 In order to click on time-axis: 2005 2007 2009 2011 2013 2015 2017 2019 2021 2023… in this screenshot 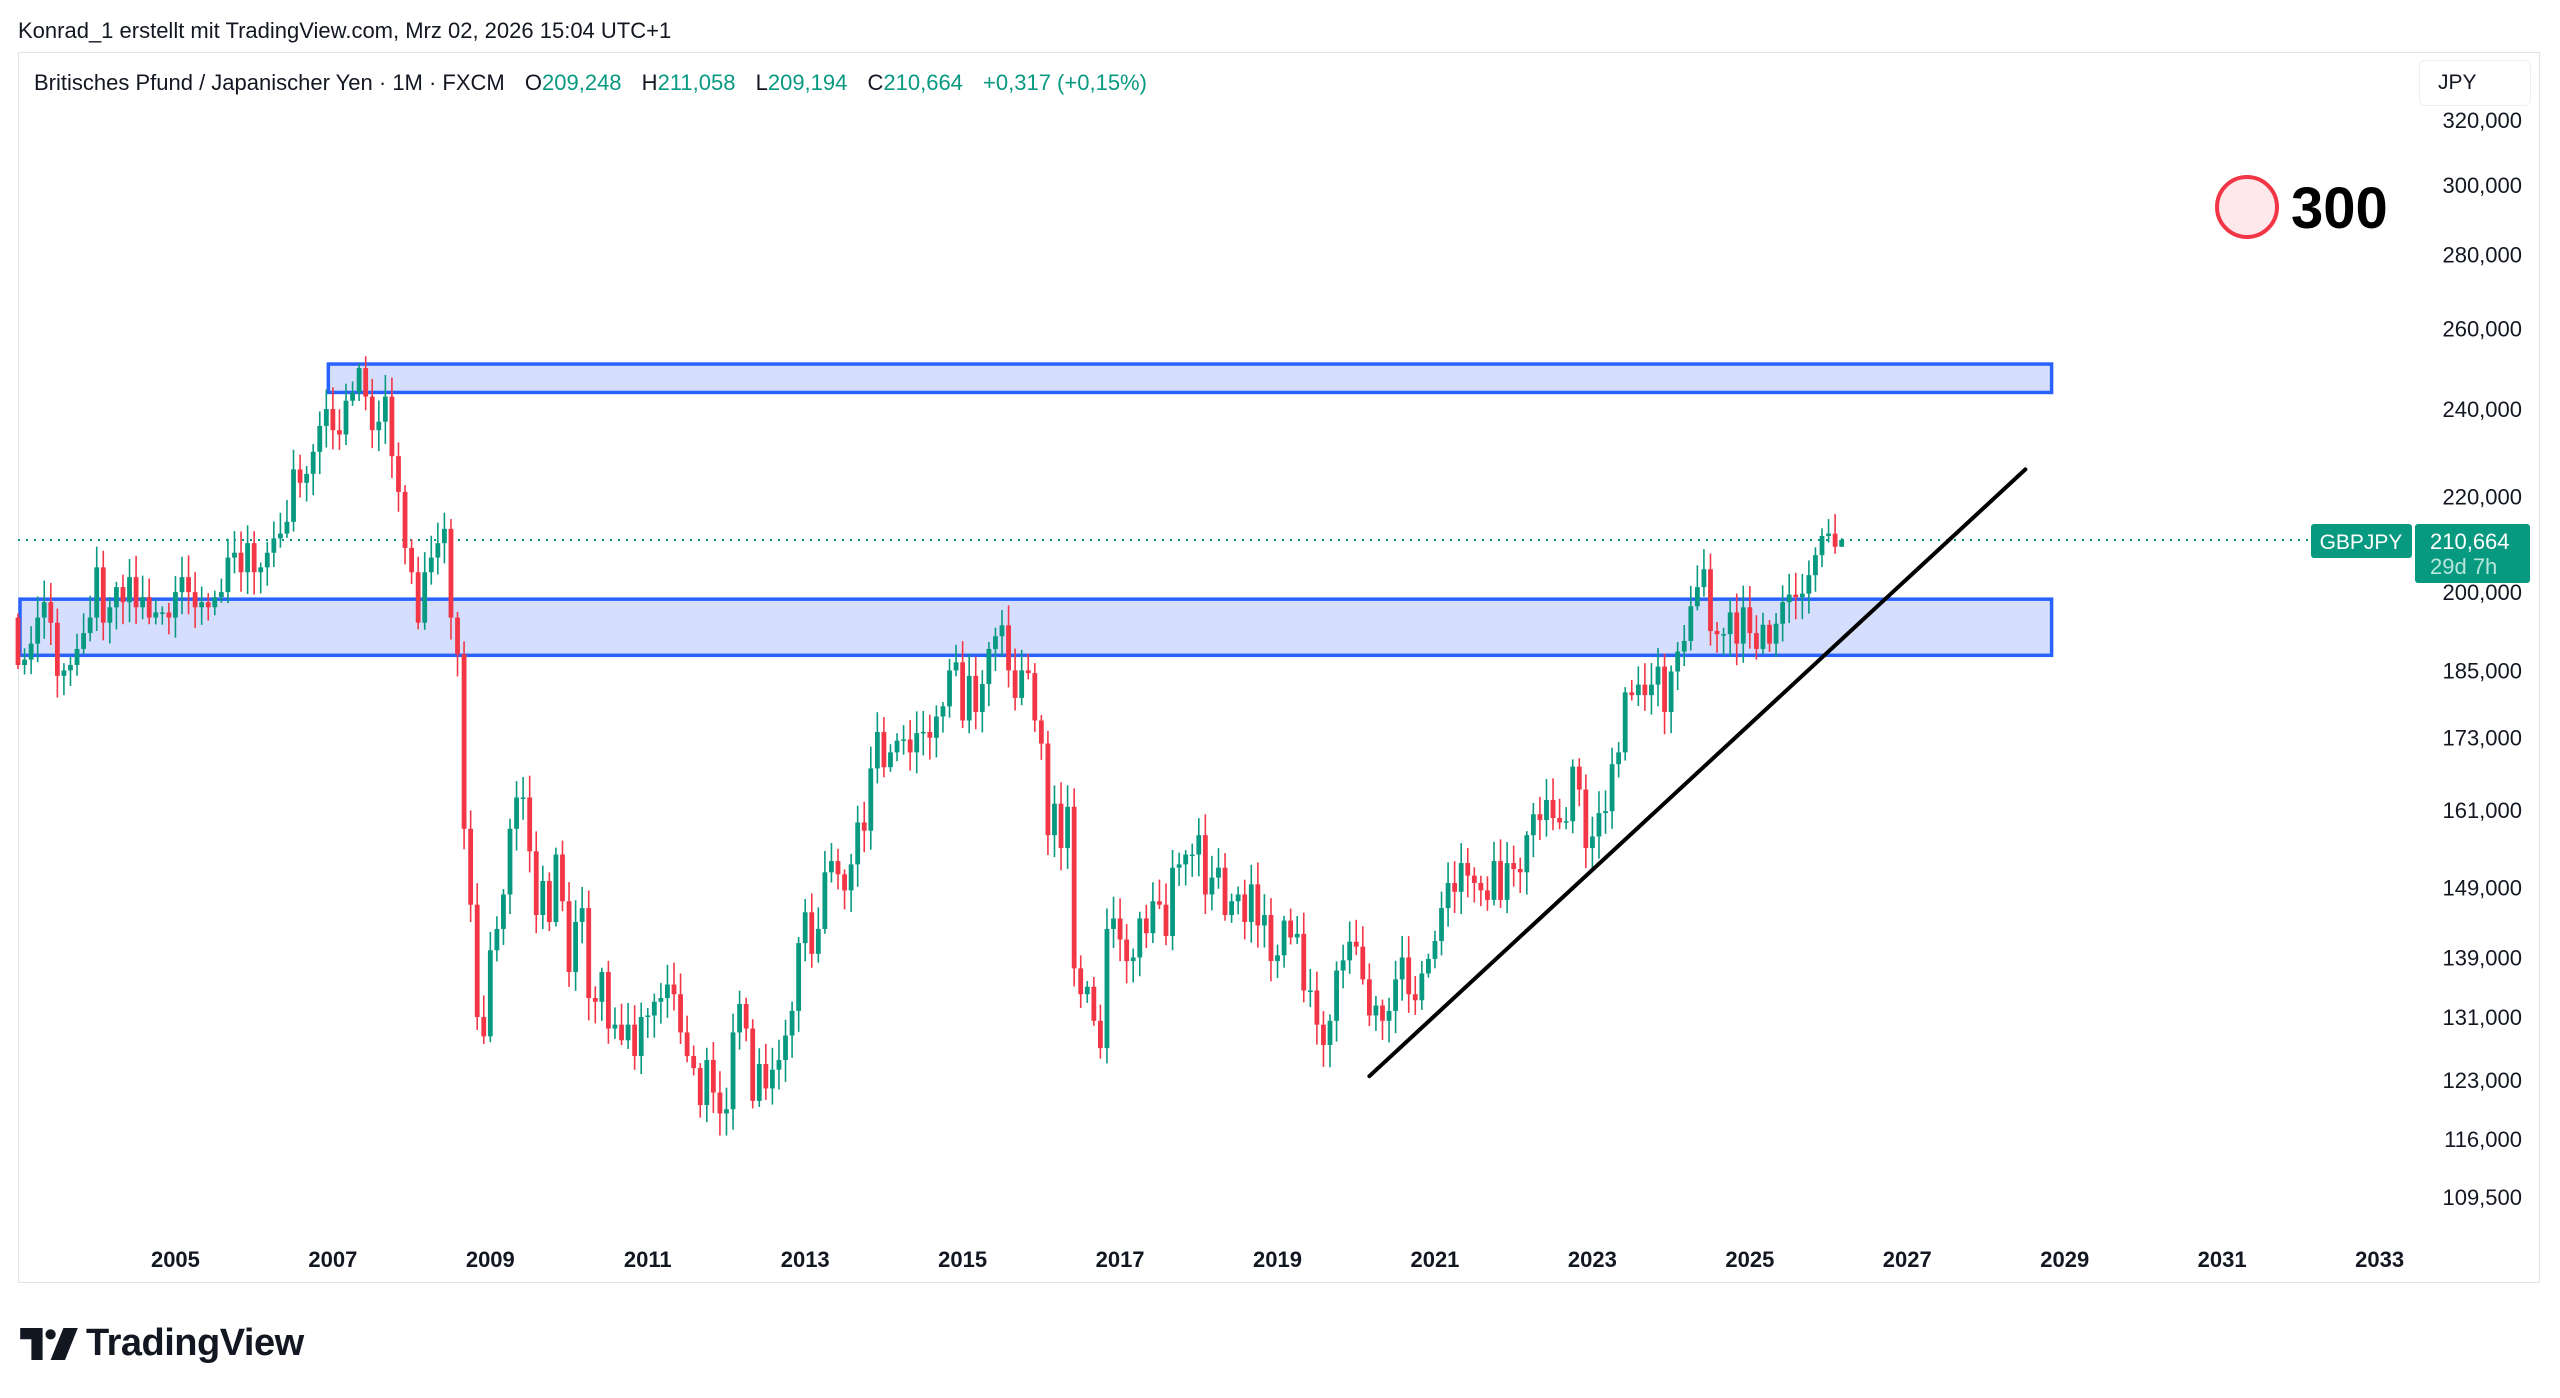, I will do `click(1277, 1259)`.